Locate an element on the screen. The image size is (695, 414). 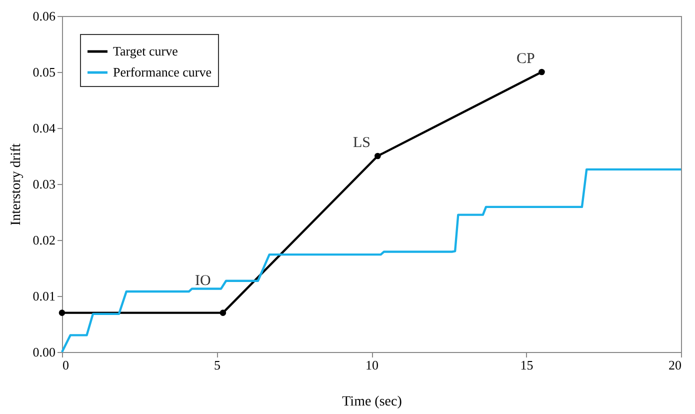
y-tick-label: 0.05 is located at coordinates (44, 72).